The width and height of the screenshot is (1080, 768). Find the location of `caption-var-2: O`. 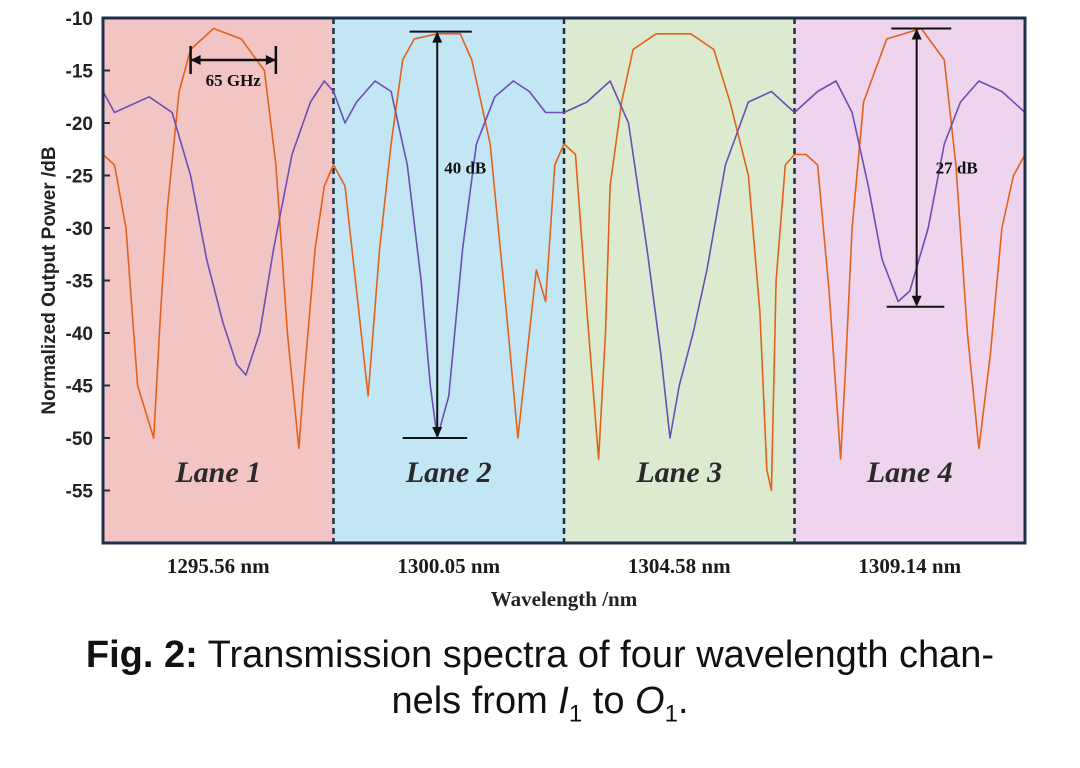

caption-var-2: O is located at coordinates (650, 701).